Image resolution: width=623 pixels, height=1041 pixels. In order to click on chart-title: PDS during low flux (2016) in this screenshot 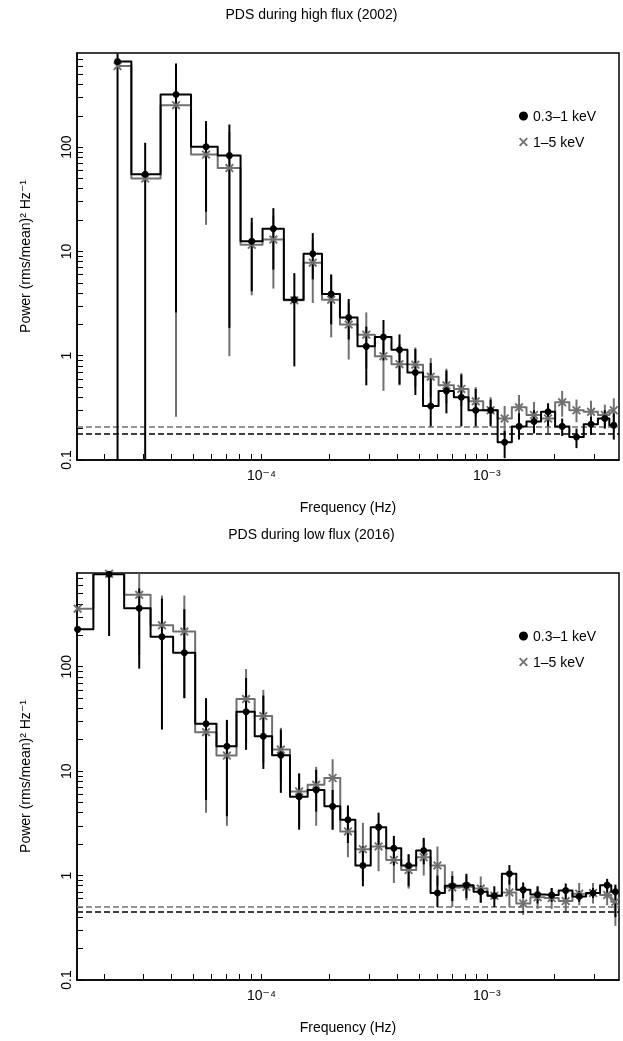, I will do `click(311, 534)`.